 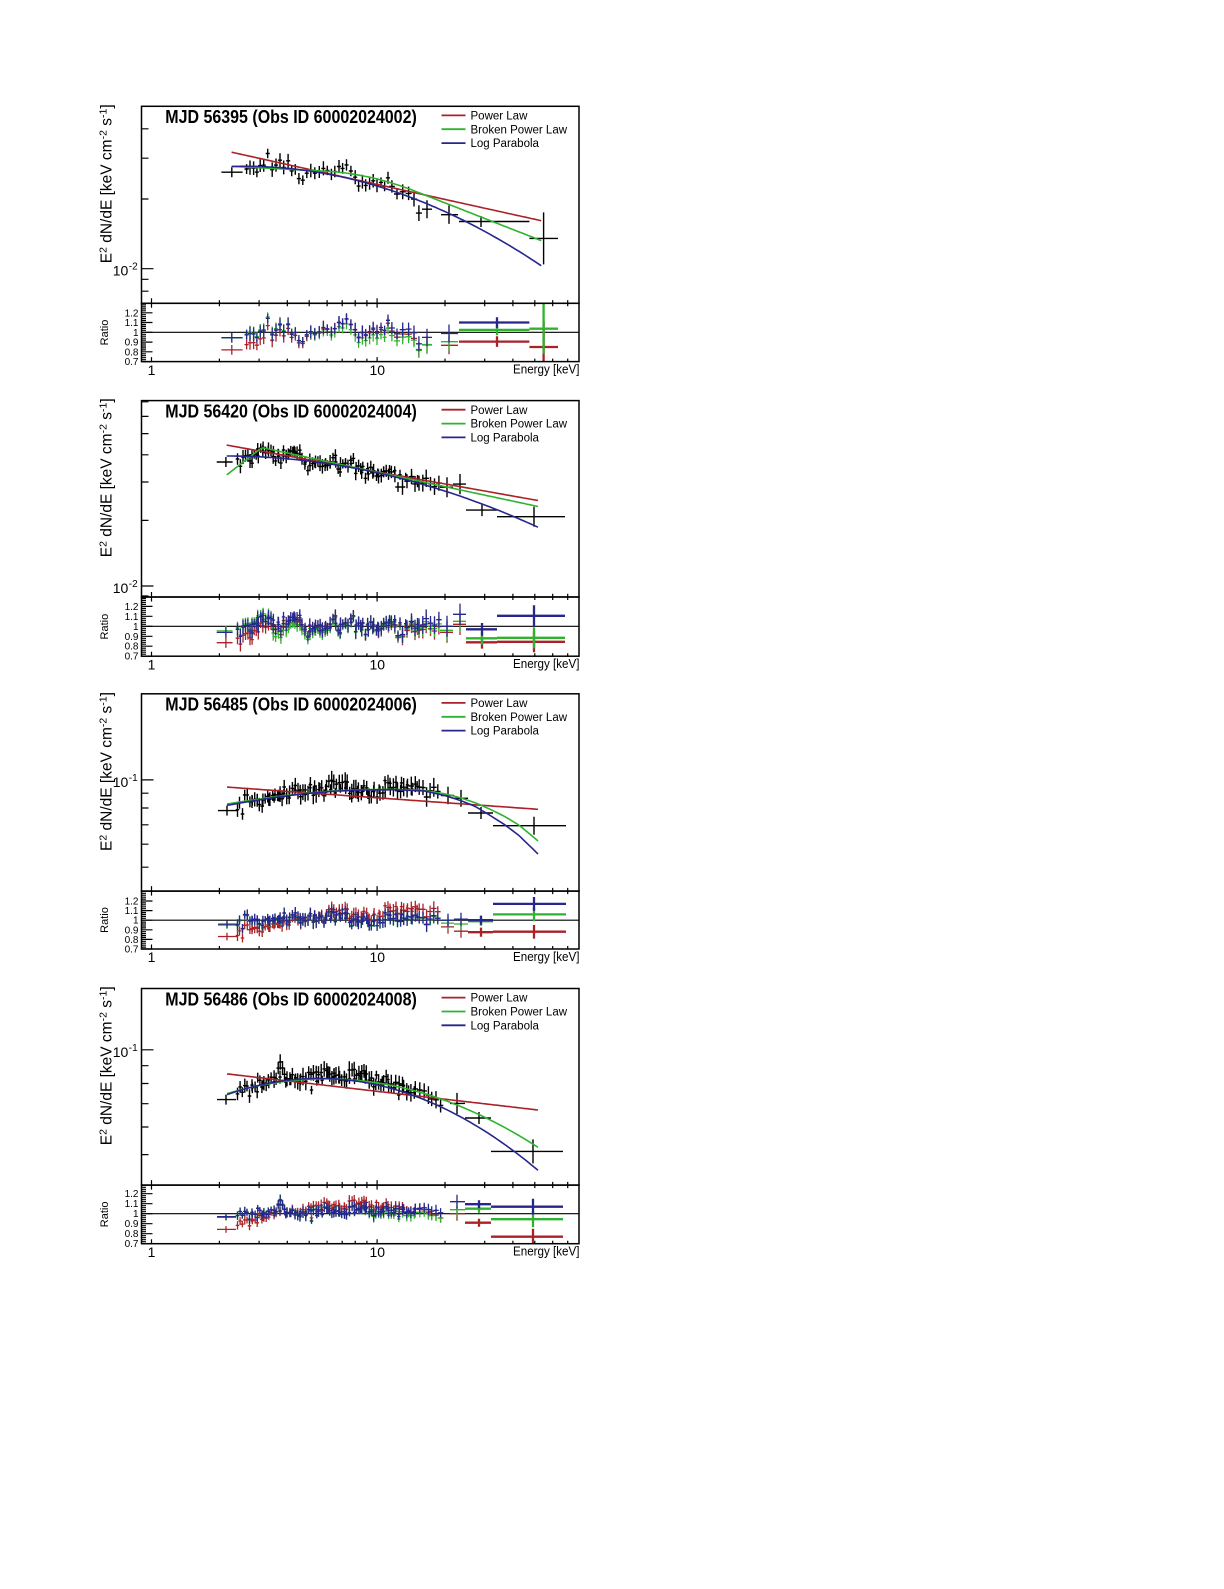 I want to click on svg-text: MJD 56395 (Obs ID 60002024002), so click(x=291, y=117).